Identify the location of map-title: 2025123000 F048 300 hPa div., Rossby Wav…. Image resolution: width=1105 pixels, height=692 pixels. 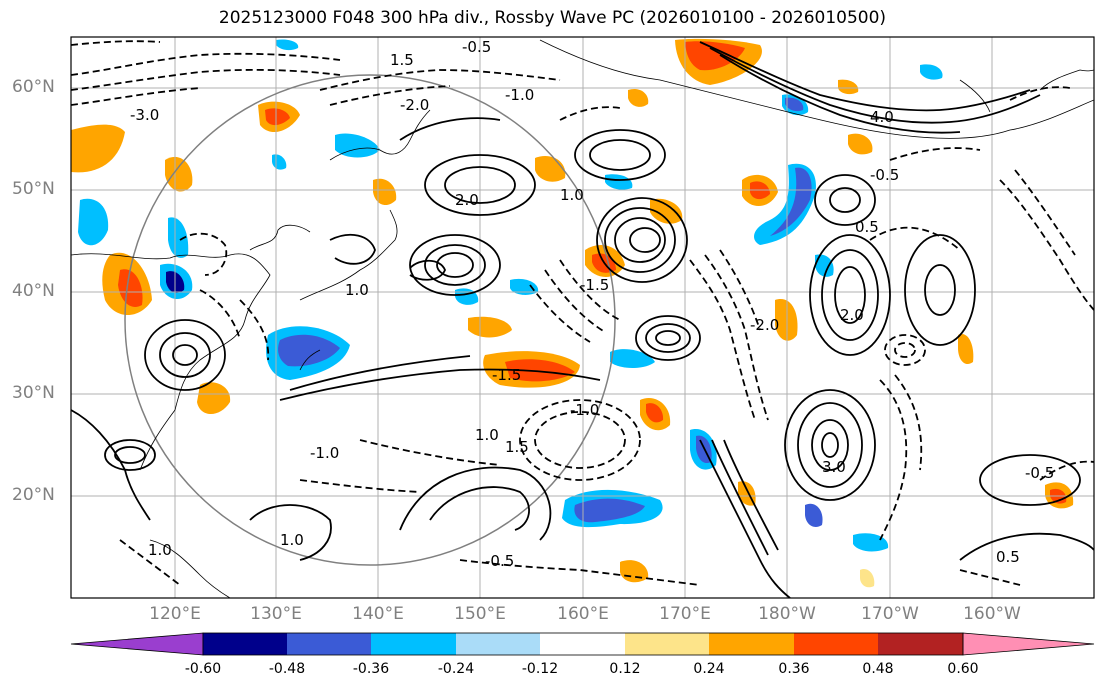
(552, 18).